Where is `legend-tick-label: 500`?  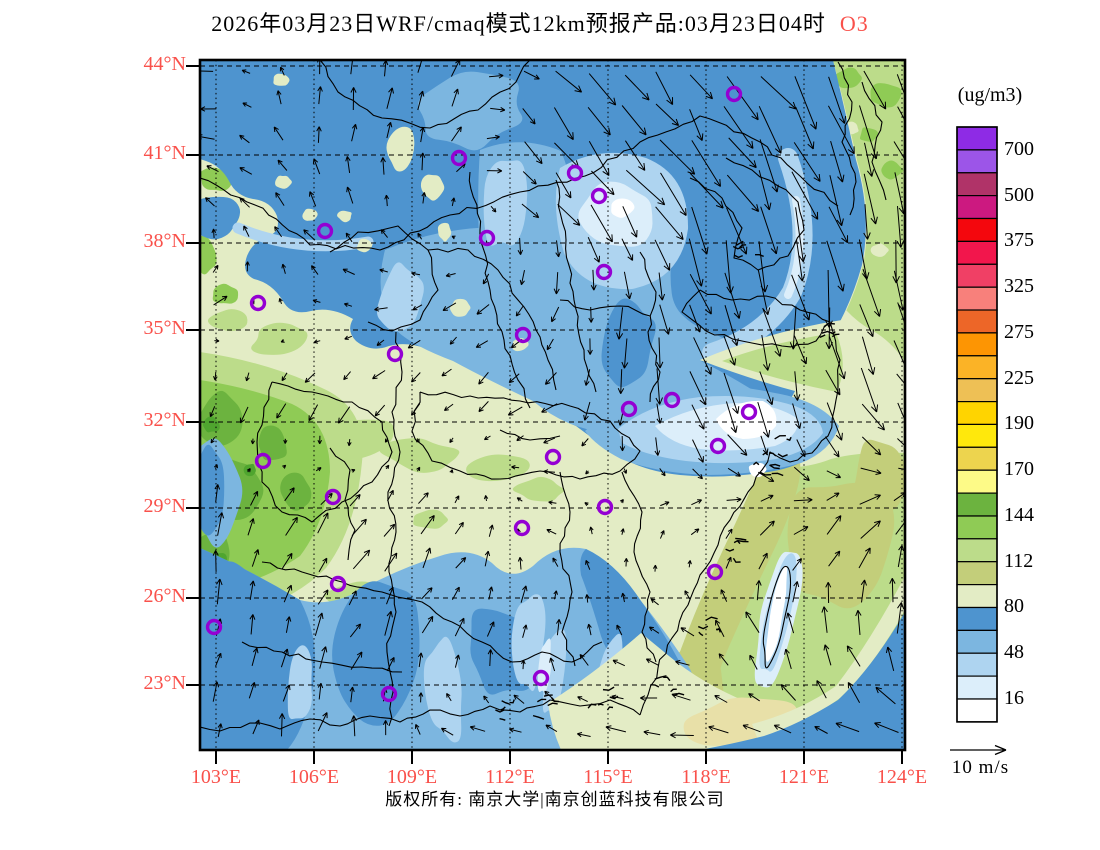 legend-tick-label: 500 is located at coordinates (1019, 195).